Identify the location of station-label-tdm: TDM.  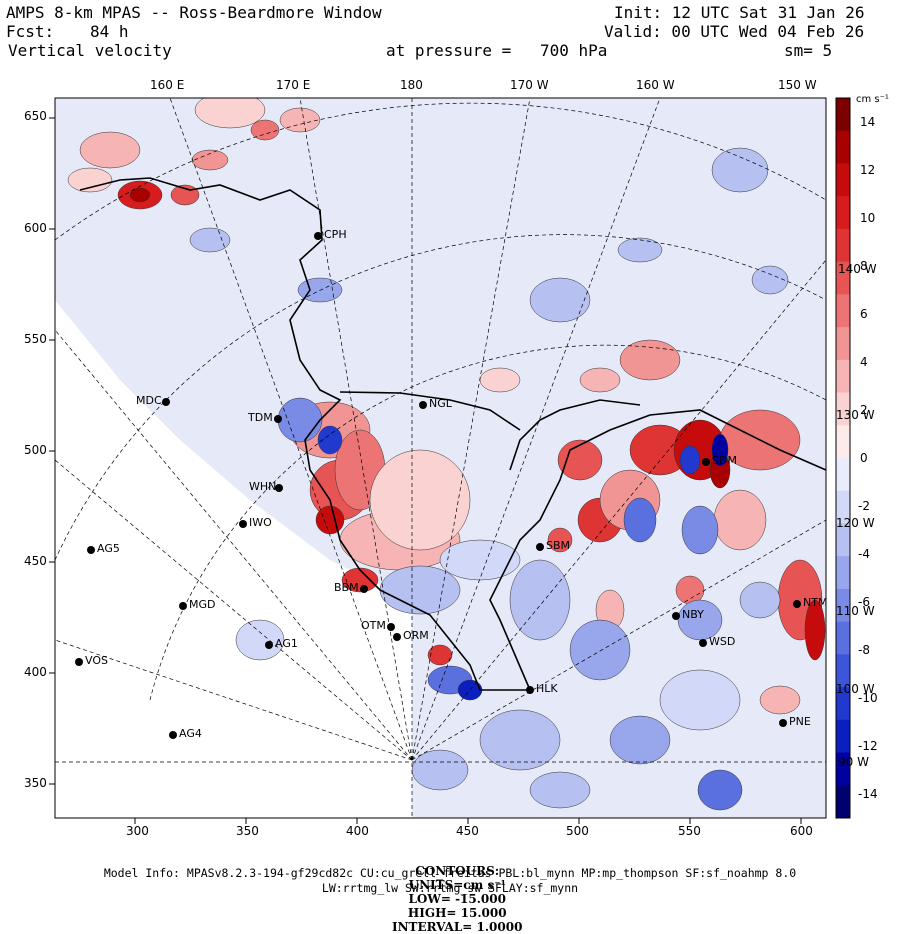
(260, 417).